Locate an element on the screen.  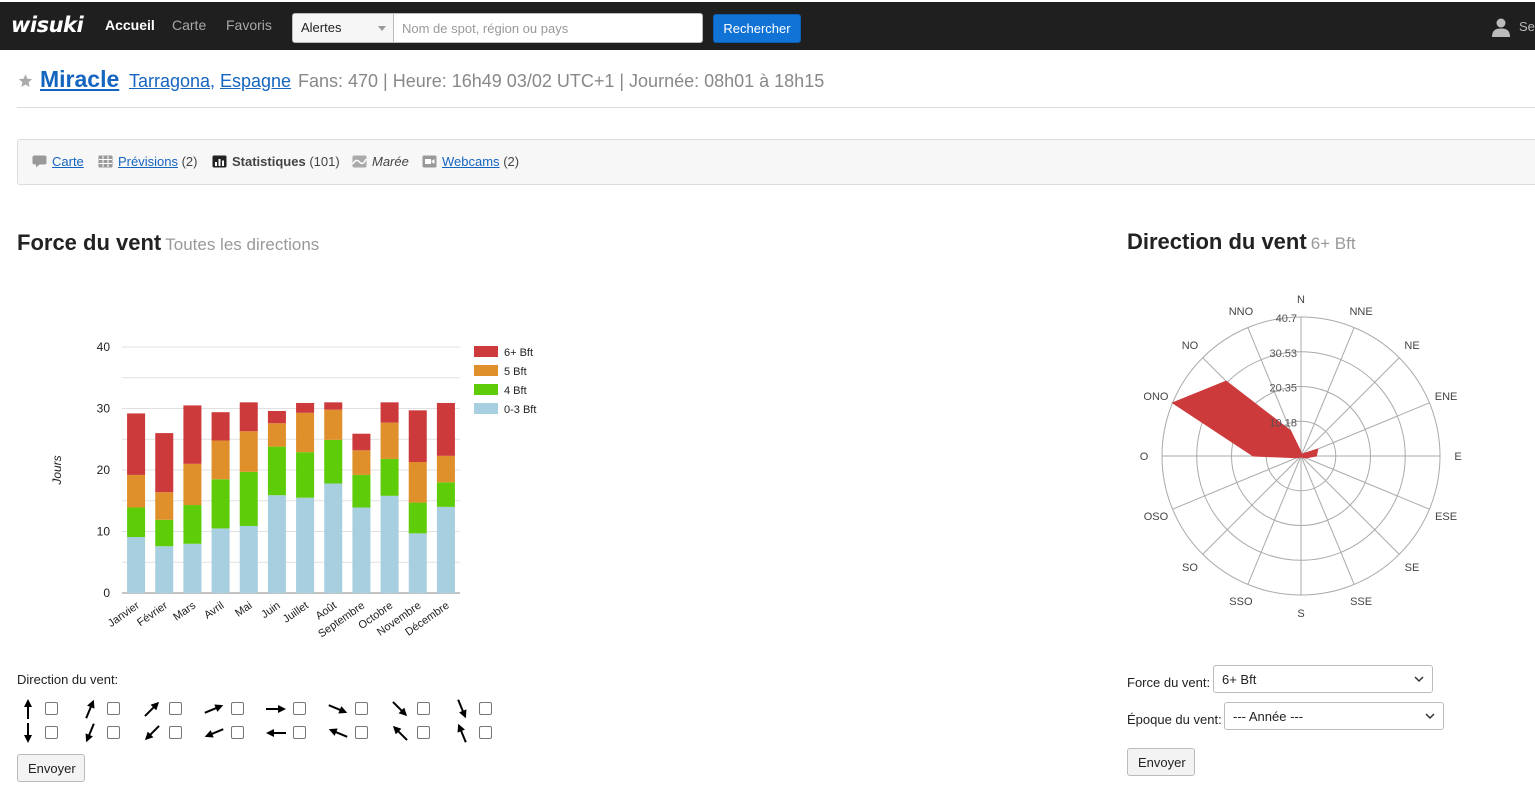
tab-forecasts: Prévisions (2) is located at coordinates (147, 161).